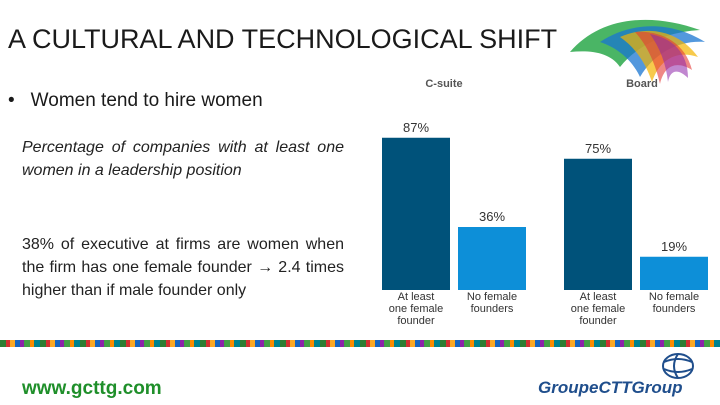  What do you see at coordinates (416, 213) in the screenshot?
I see `bar-c-suite-female-founder` at bounding box center [416, 213].